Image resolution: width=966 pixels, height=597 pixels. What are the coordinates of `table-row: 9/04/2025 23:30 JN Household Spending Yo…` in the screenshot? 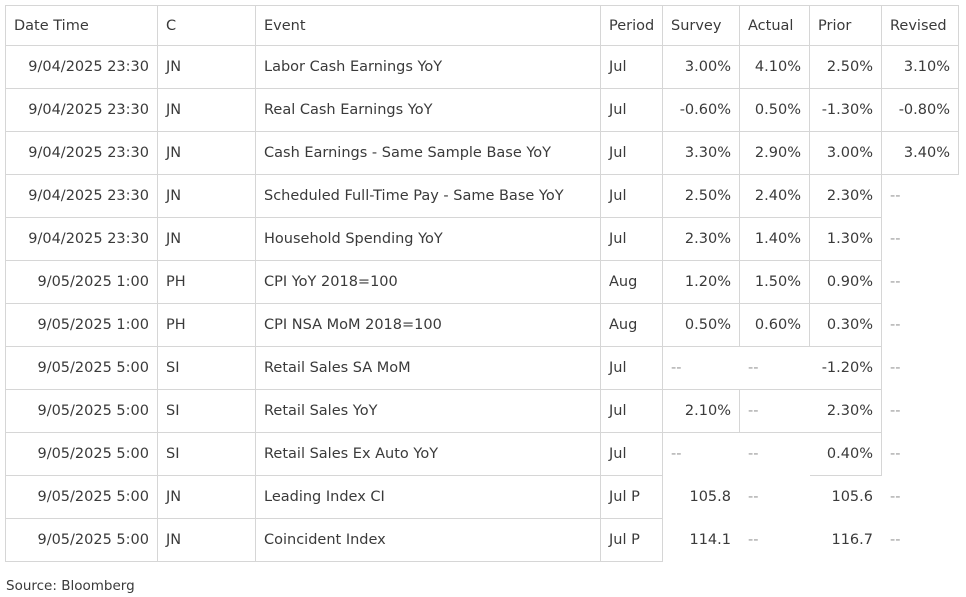 It's located at (482, 239).